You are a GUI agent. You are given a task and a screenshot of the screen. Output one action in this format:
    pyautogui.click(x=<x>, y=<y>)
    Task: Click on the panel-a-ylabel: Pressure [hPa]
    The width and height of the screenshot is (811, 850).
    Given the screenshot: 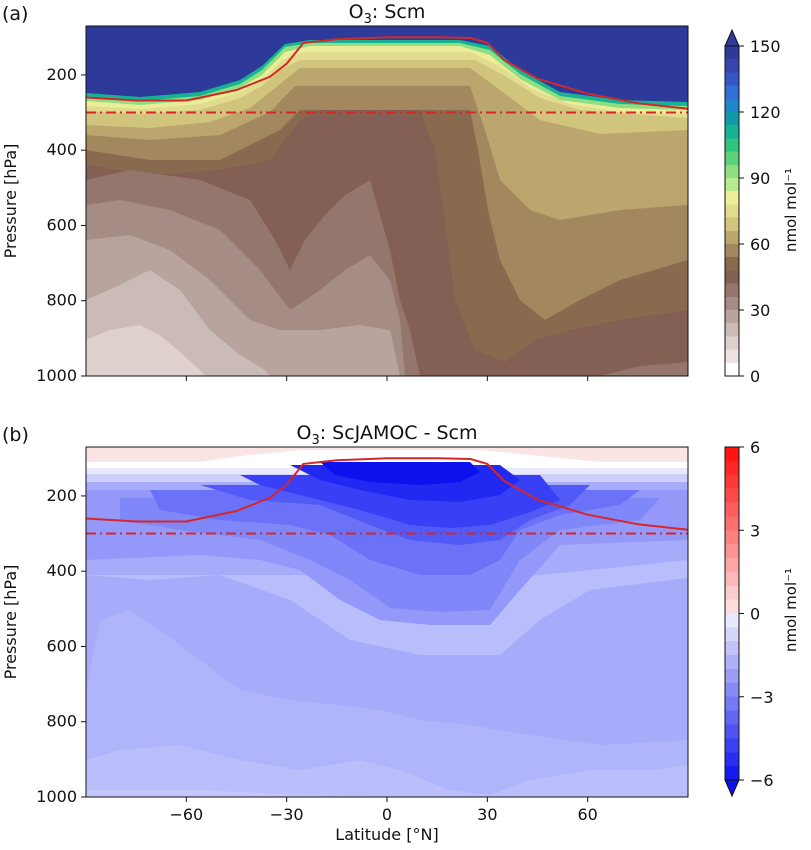 What is the action you would take?
    pyautogui.click(x=10, y=201)
    